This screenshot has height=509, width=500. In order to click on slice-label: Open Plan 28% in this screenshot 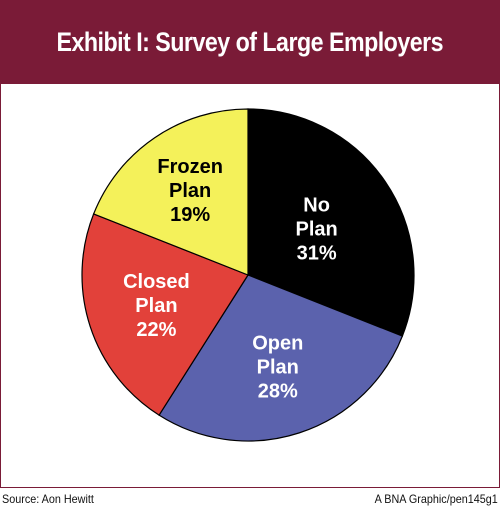, I will do `click(277, 368)`.